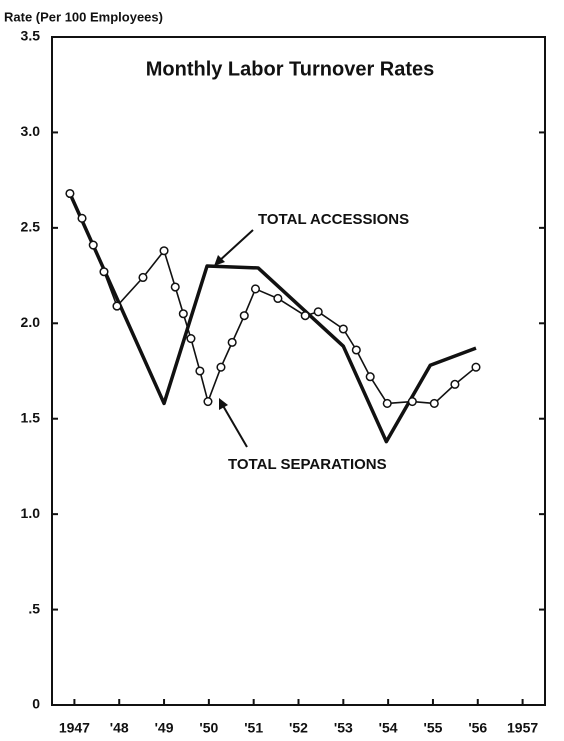  I want to click on x-tick-label: '52, so click(298, 728).